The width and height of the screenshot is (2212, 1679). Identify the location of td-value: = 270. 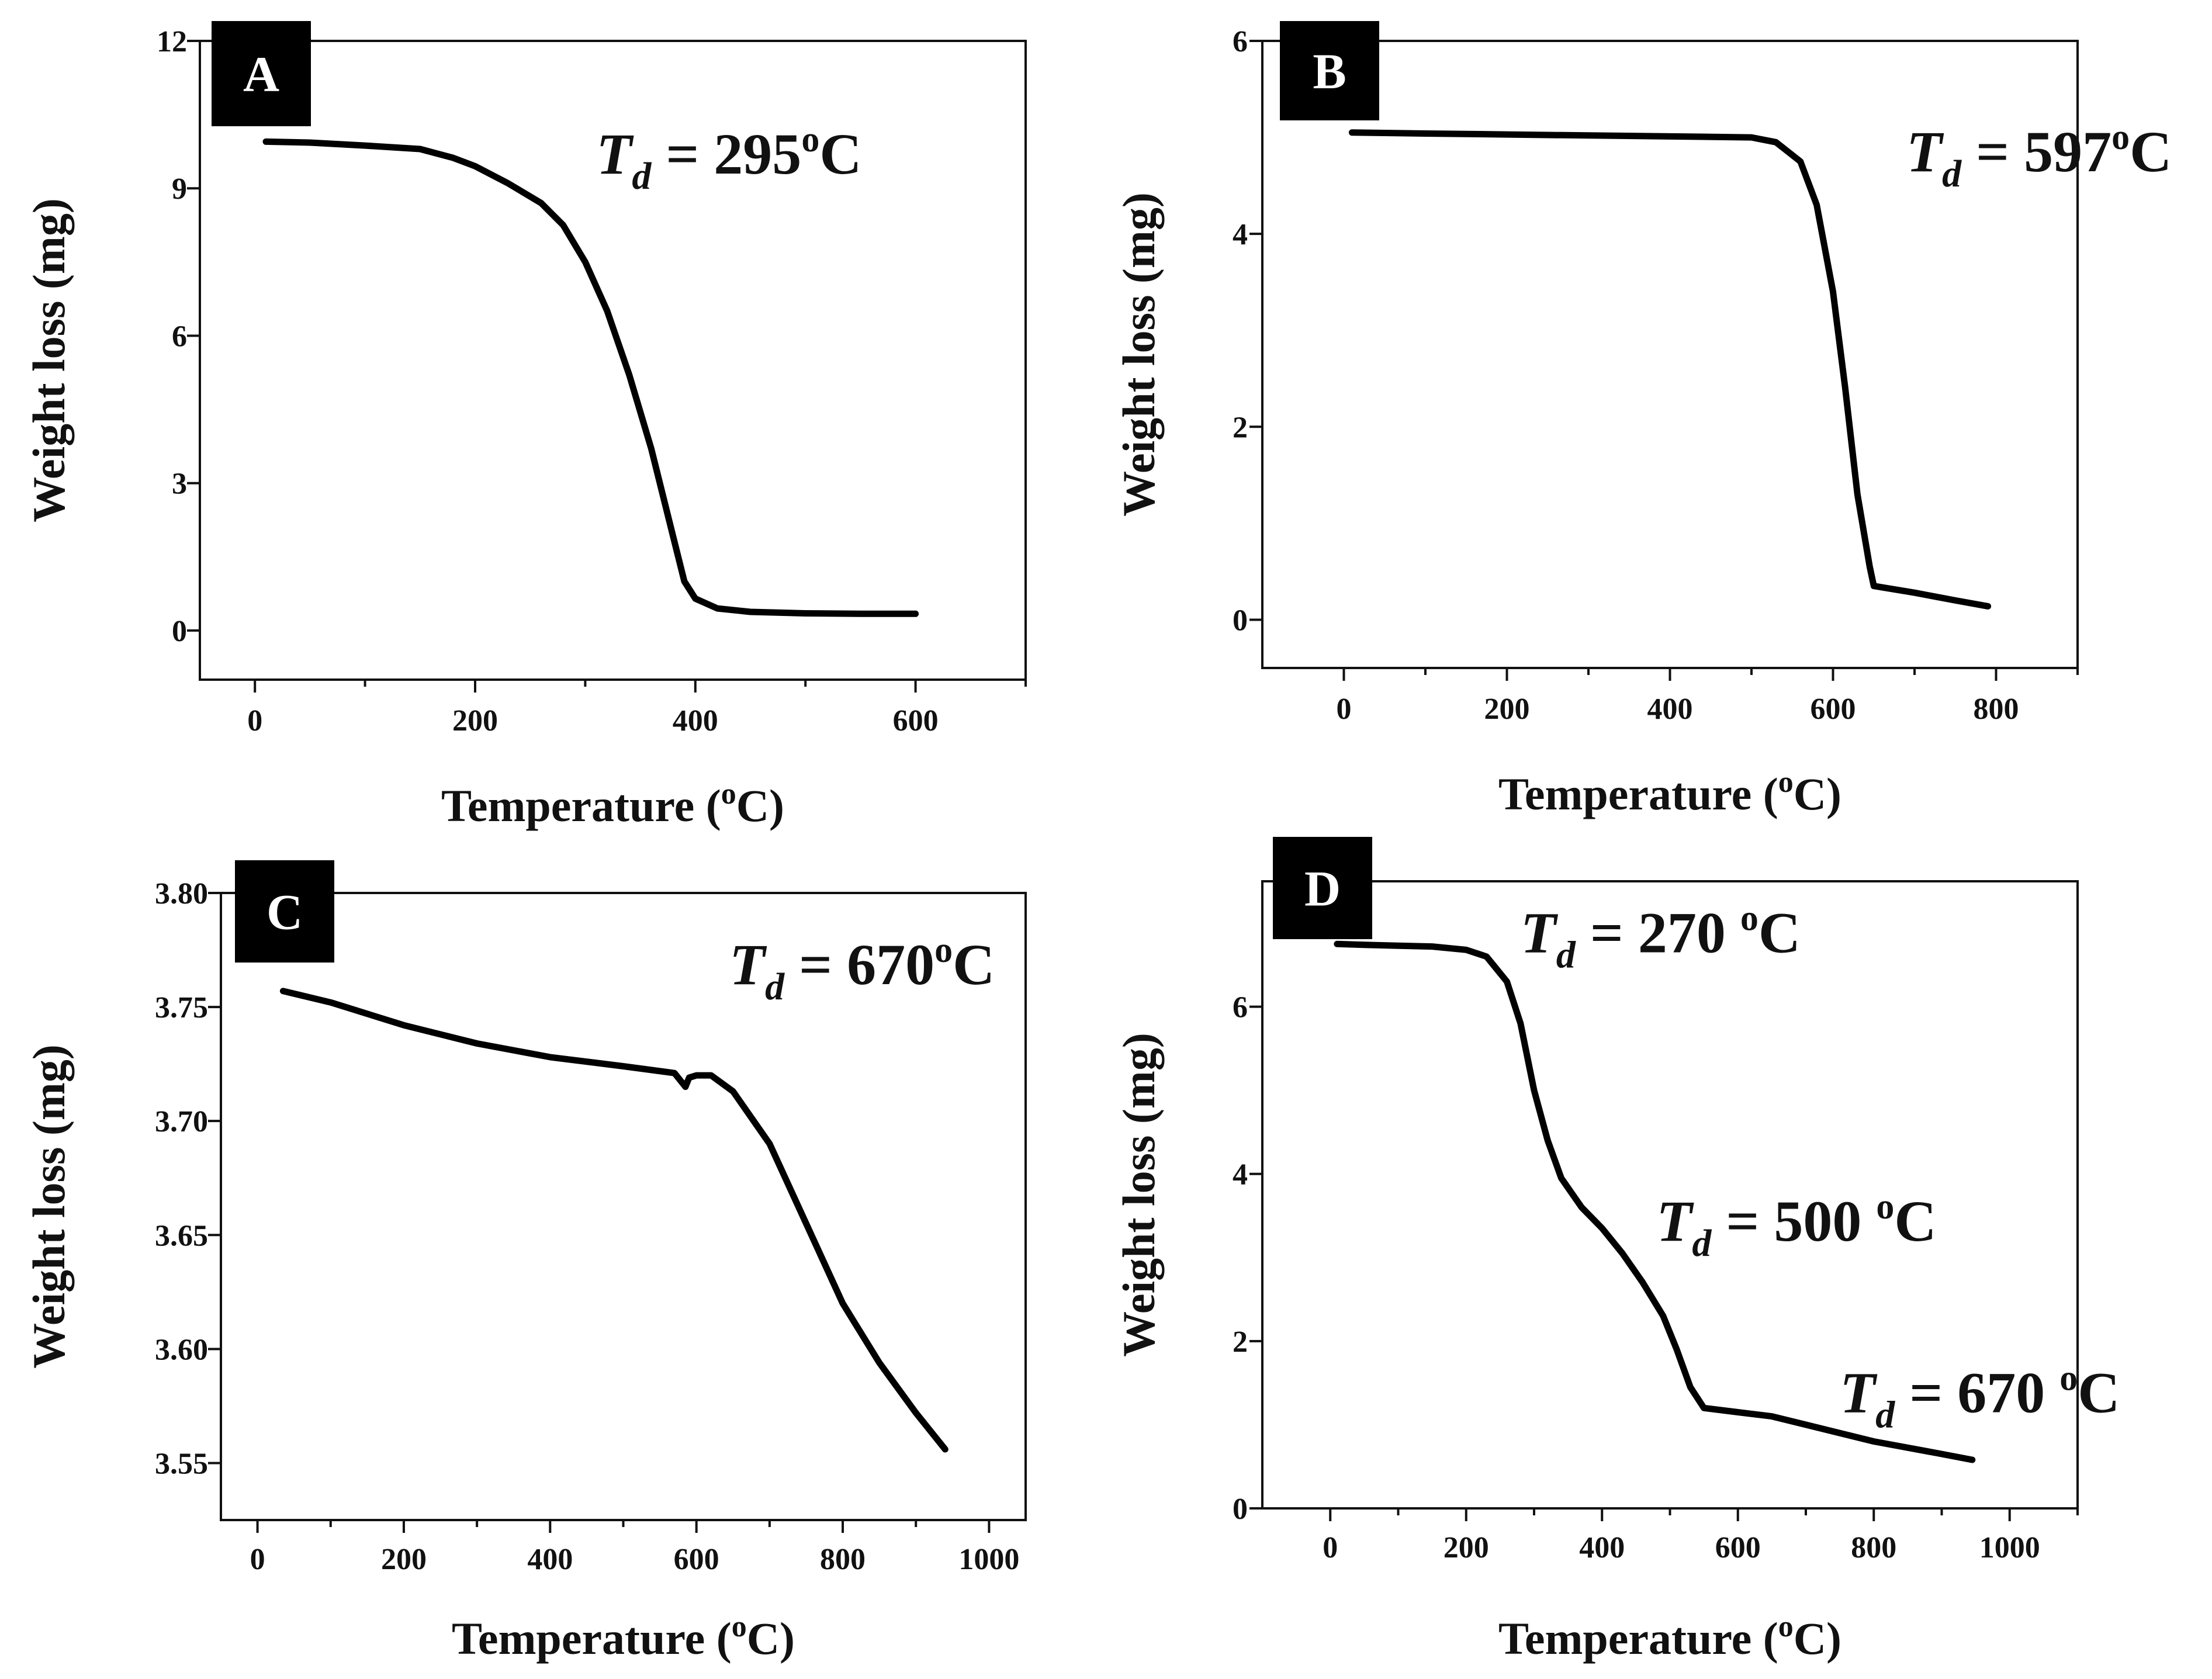
(1658, 933).